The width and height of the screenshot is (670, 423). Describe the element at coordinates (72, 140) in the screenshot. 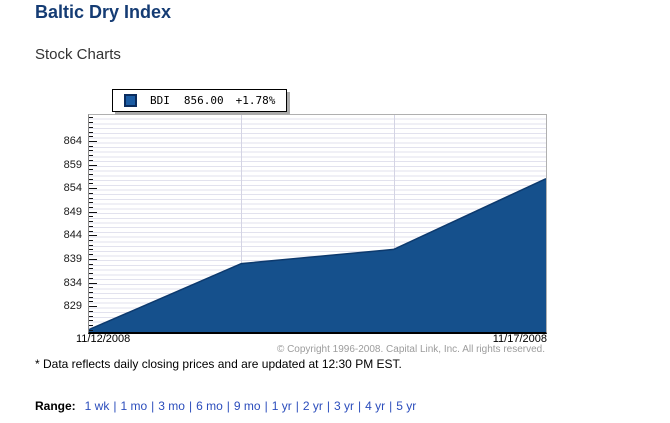

I see `y-axis-label: 864` at that location.